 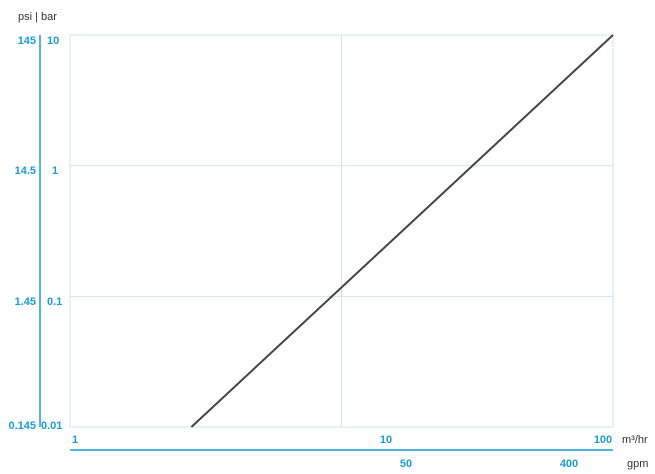 I want to click on x-tick-gpm: 50, so click(x=406, y=464).